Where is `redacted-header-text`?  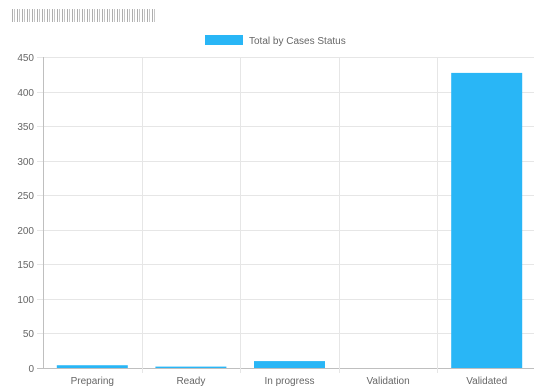 redacted-header-text is located at coordinates (83, 15).